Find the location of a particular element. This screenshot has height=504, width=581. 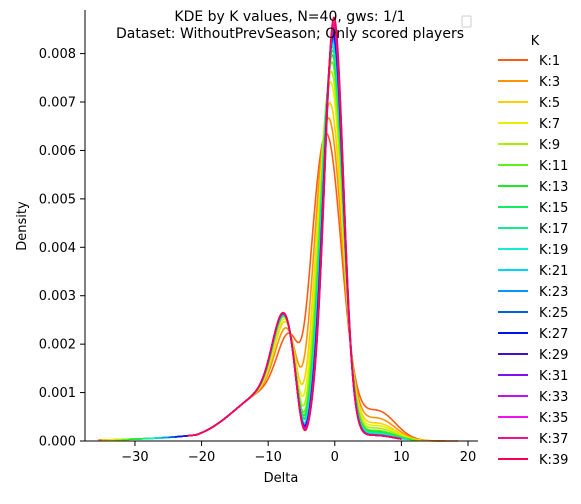

legend-label: K:23 is located at coordinates (553, 292).